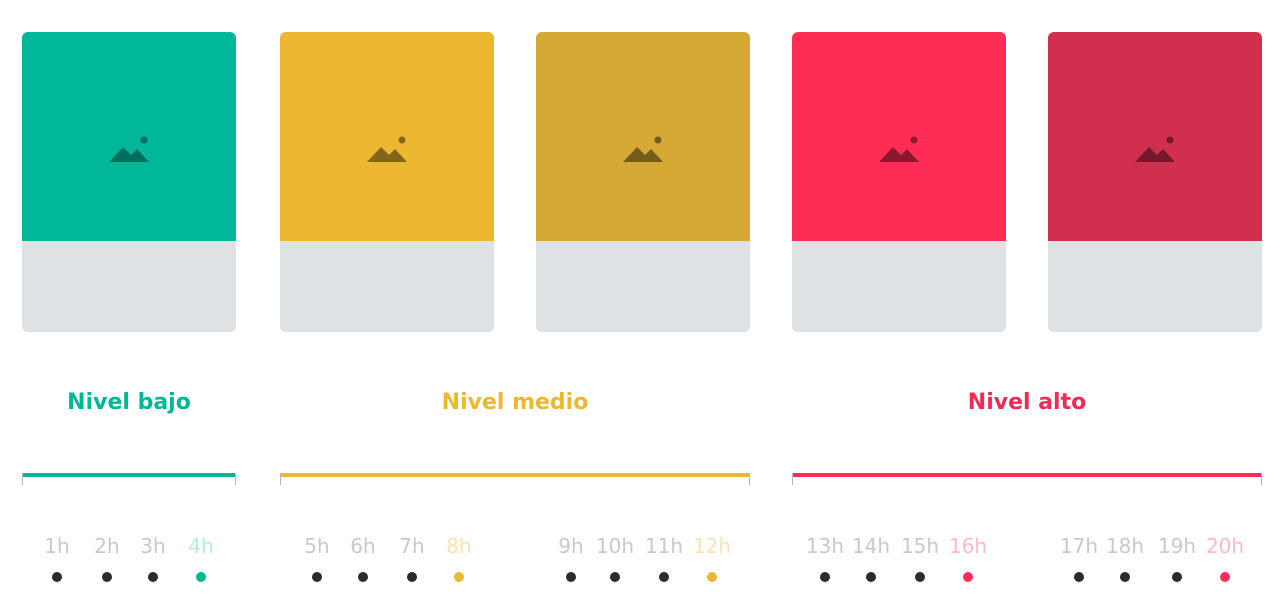 Image resolution: width=1282 pixels, height=603 pixels. What do you see at coordinates (412, 546) in the screenshot?
I see `hour-label: 7h` at bounding box center [412, 546].